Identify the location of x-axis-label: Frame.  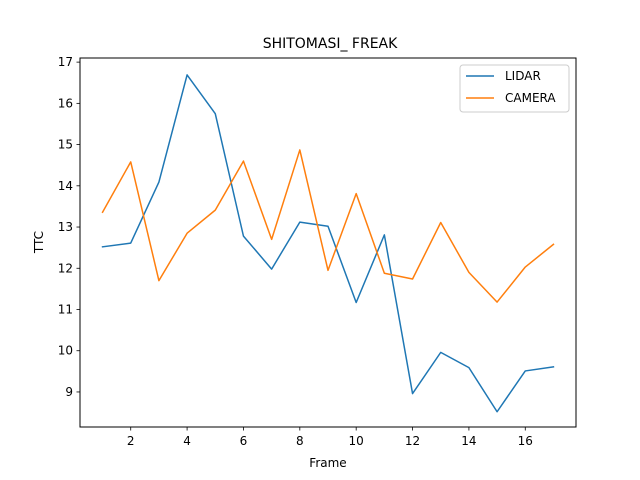
(327, 463).